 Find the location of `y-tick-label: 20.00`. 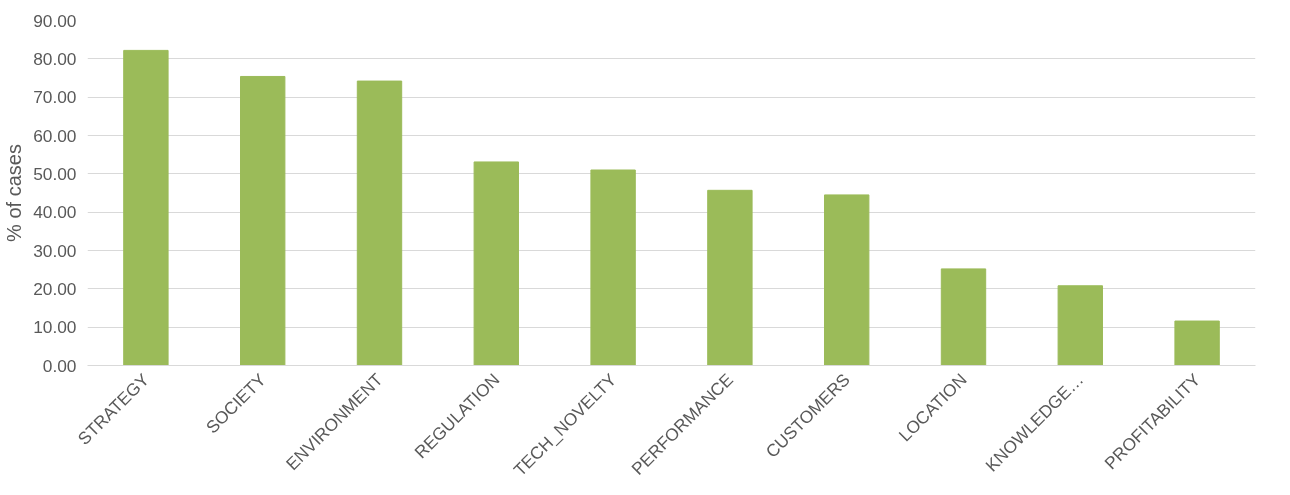

y-tick-label: 20.00 is located at coordinates (55, 288).